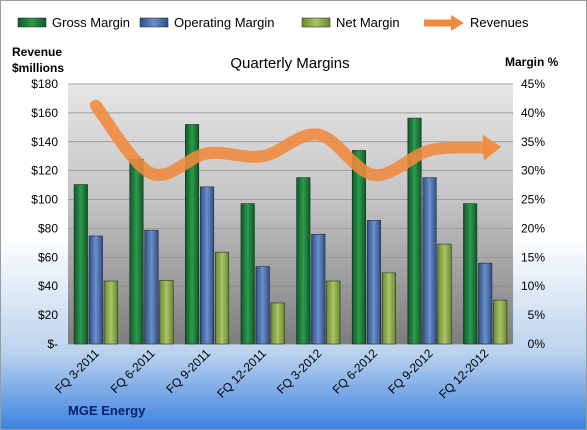 This screenshot has width=587, height=430. What do you see at coordinates (533, 286) in the screenshot?
I see `right-tick-label: 10%` at bounding box center [533, 286].